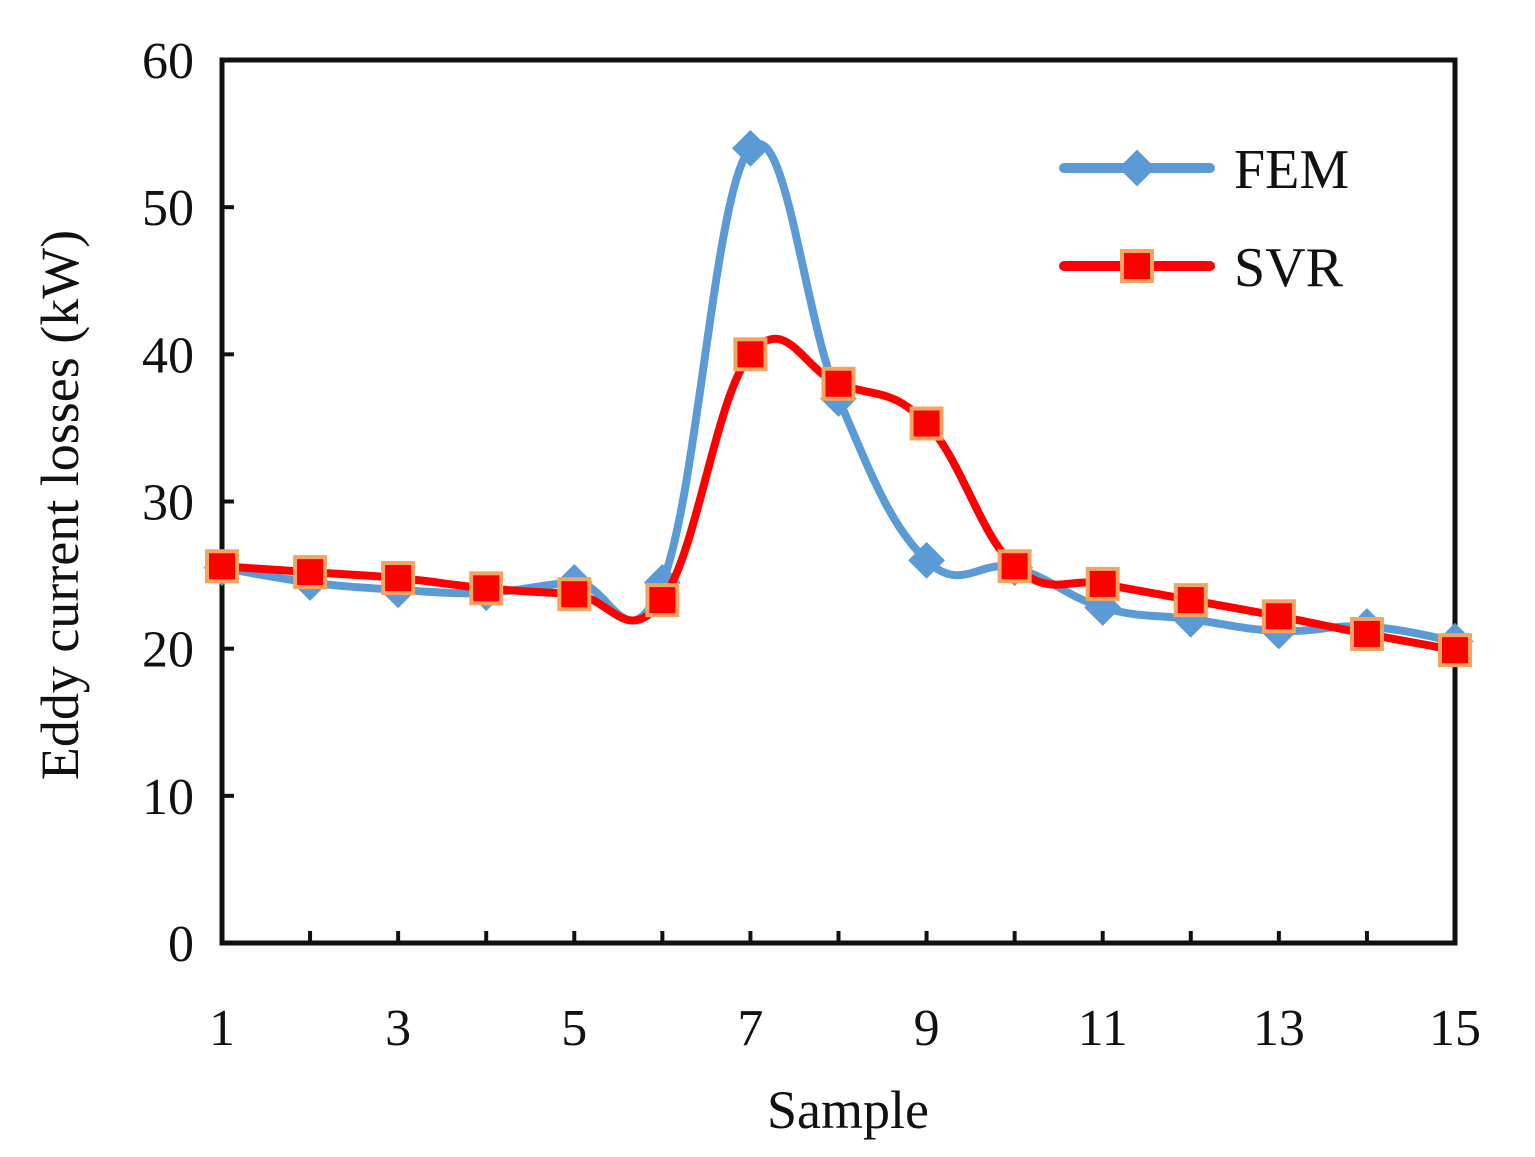 The image size is (1535, 1157). Describe the element at coordinates (168, 650) in the screenshot. I see `y-tick-label: 20` at that location.